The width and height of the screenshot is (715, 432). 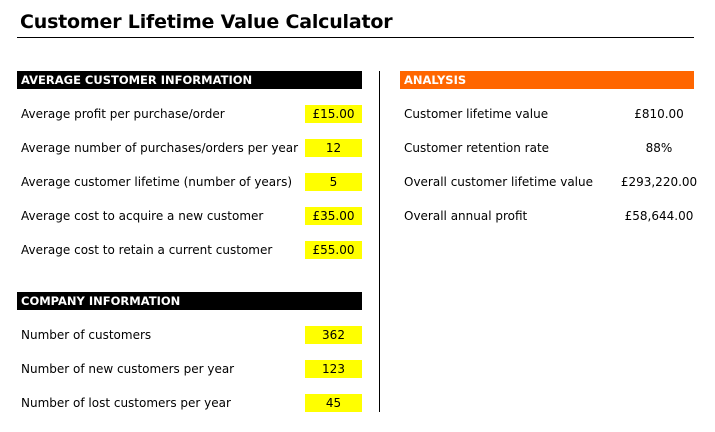 I want to click on title-underline, so click(x=355, y=37).